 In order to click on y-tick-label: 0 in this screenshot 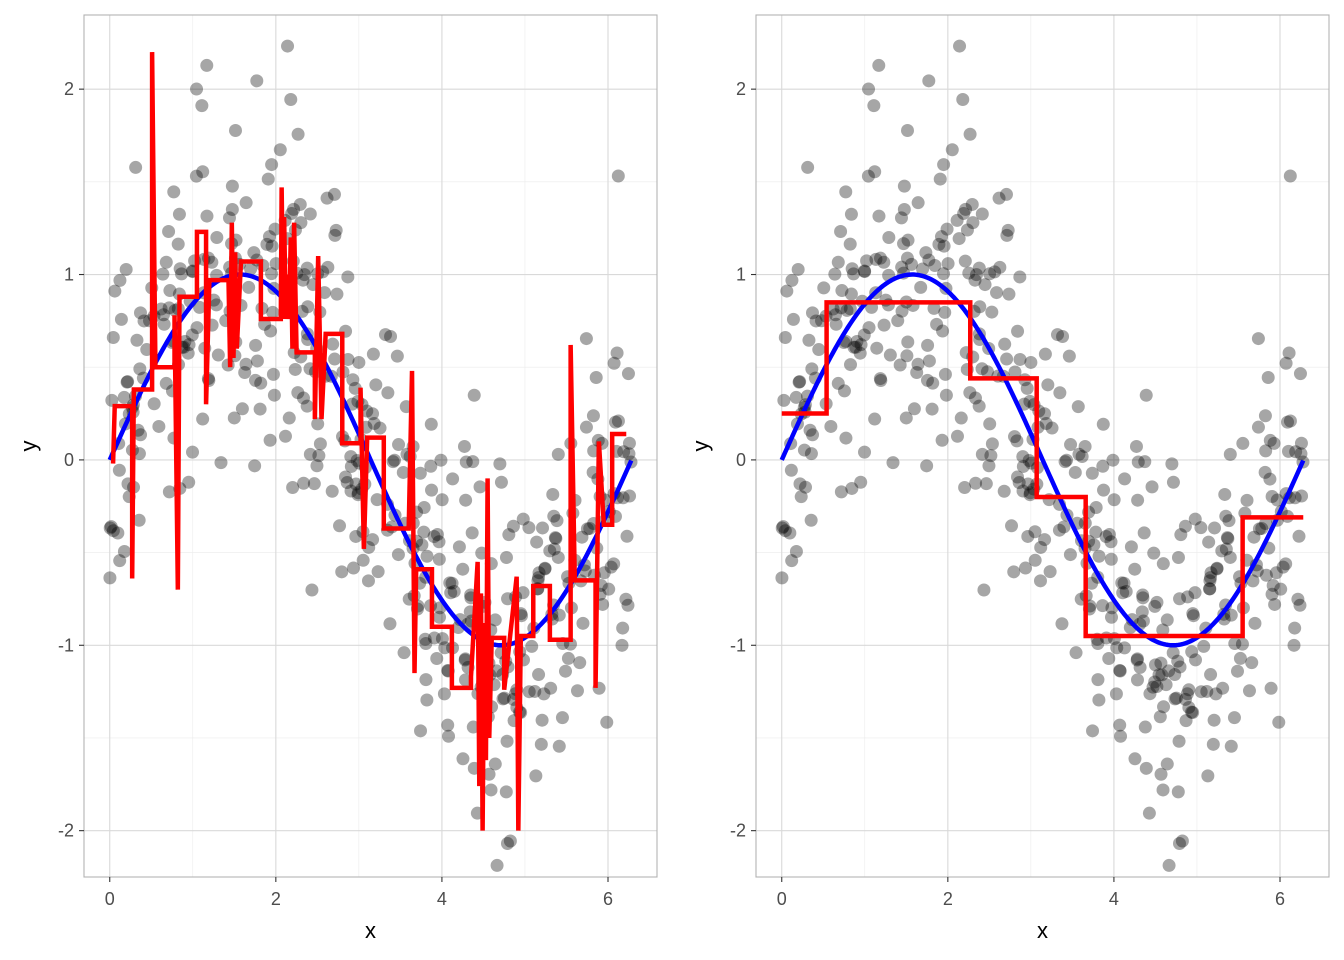, I will do `click(69, 460)`.